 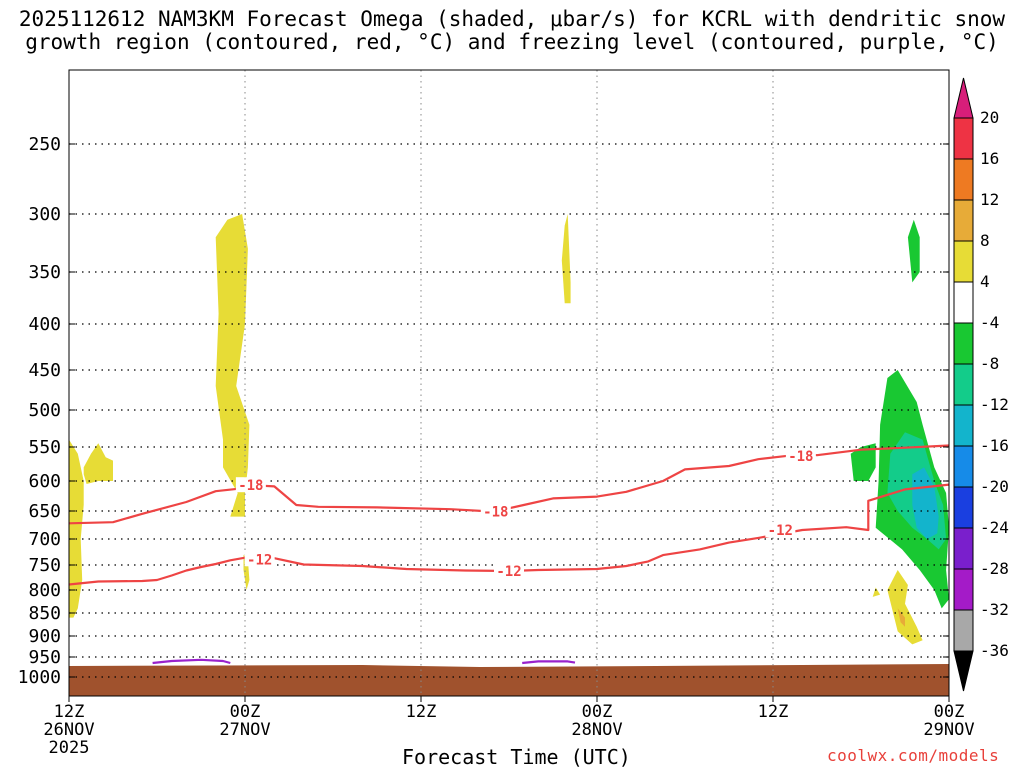 What do you see at coordinates (994, 404) in the screenshot?
I see `colorbar-label: -12` at bounding box center [994, 404].